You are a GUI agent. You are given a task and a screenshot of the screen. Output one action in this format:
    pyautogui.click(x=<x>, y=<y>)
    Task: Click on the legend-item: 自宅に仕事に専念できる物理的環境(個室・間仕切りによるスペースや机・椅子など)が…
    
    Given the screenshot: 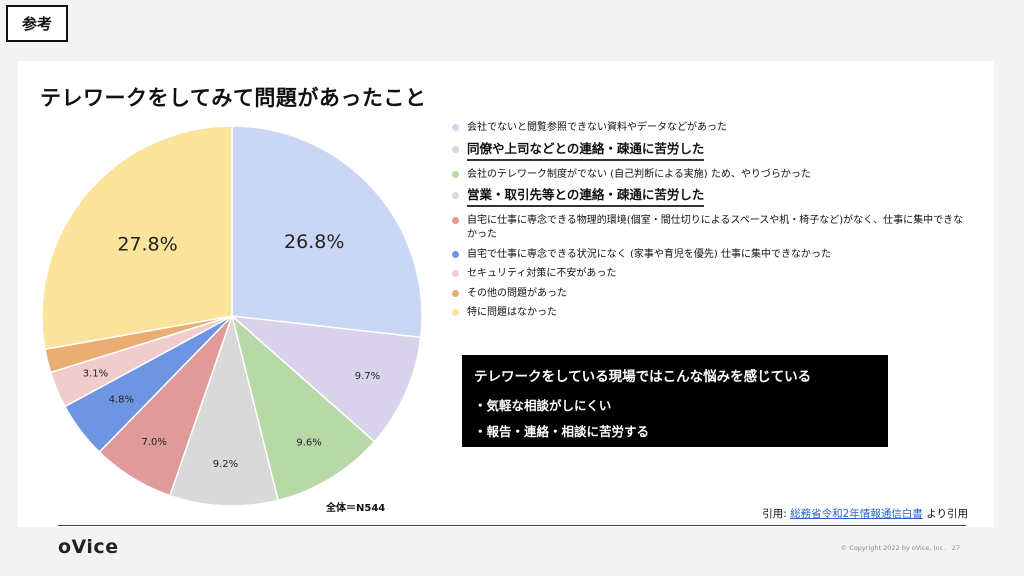 What is the action you would take?
    pyautogui.click(x=717, y=228)
    